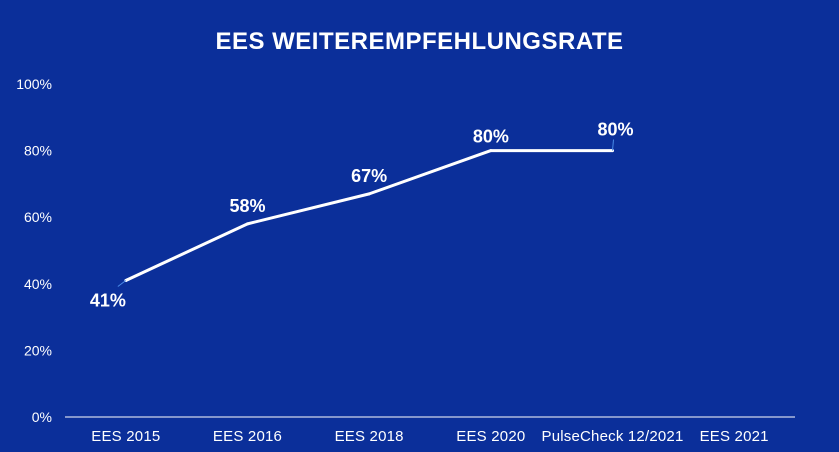  What do you see at coordinates (419, 41) in the screenshot?
I see `chart-title: EES WEITEREMPFEHLUNGSRATE` at bounding box center [419, 41].